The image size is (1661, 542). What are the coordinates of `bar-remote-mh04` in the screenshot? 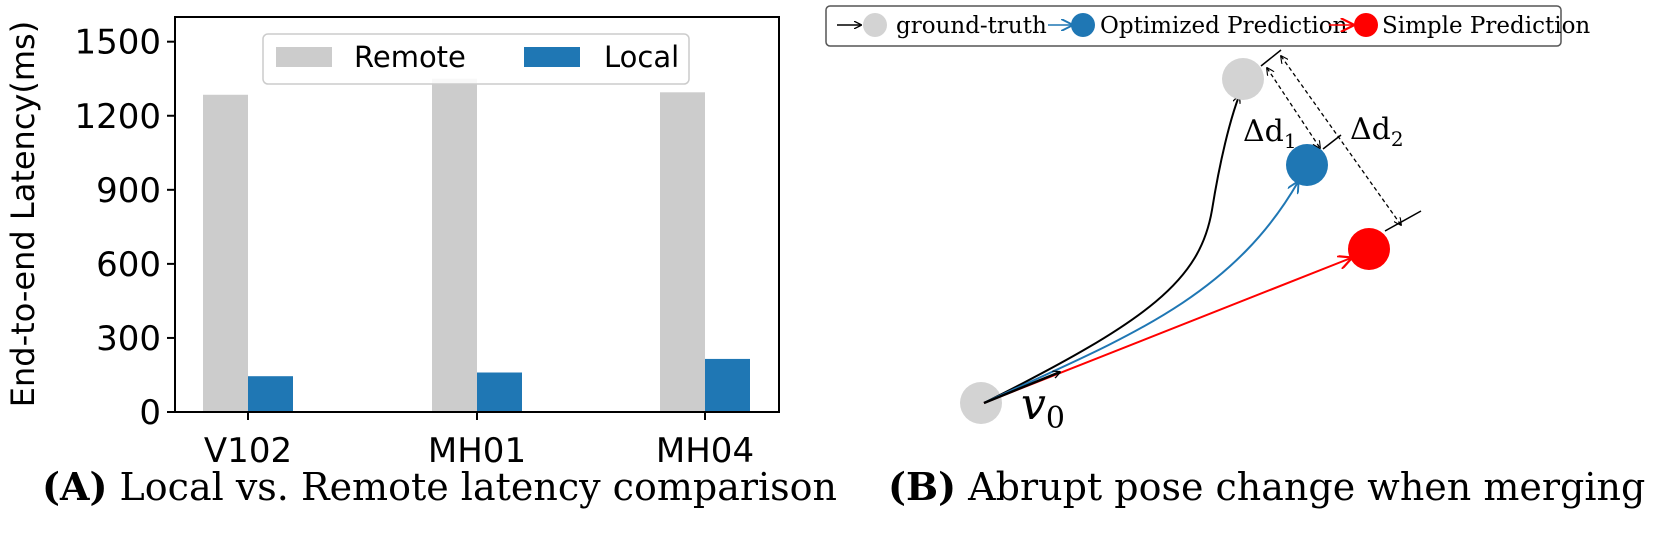 It's located at (682, 252).